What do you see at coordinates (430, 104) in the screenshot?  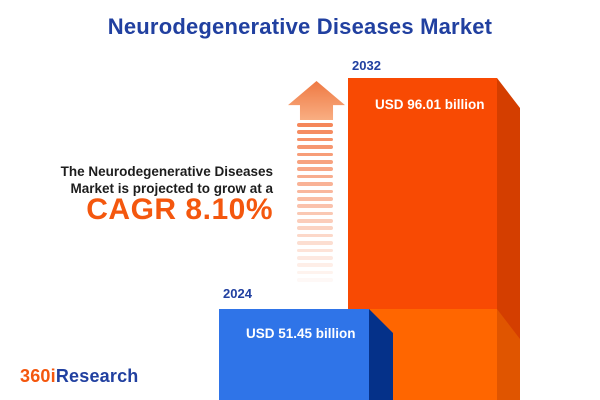 I see `bar-2032-value-label: USD 96.01 billion` at bounding box center [430, 104].